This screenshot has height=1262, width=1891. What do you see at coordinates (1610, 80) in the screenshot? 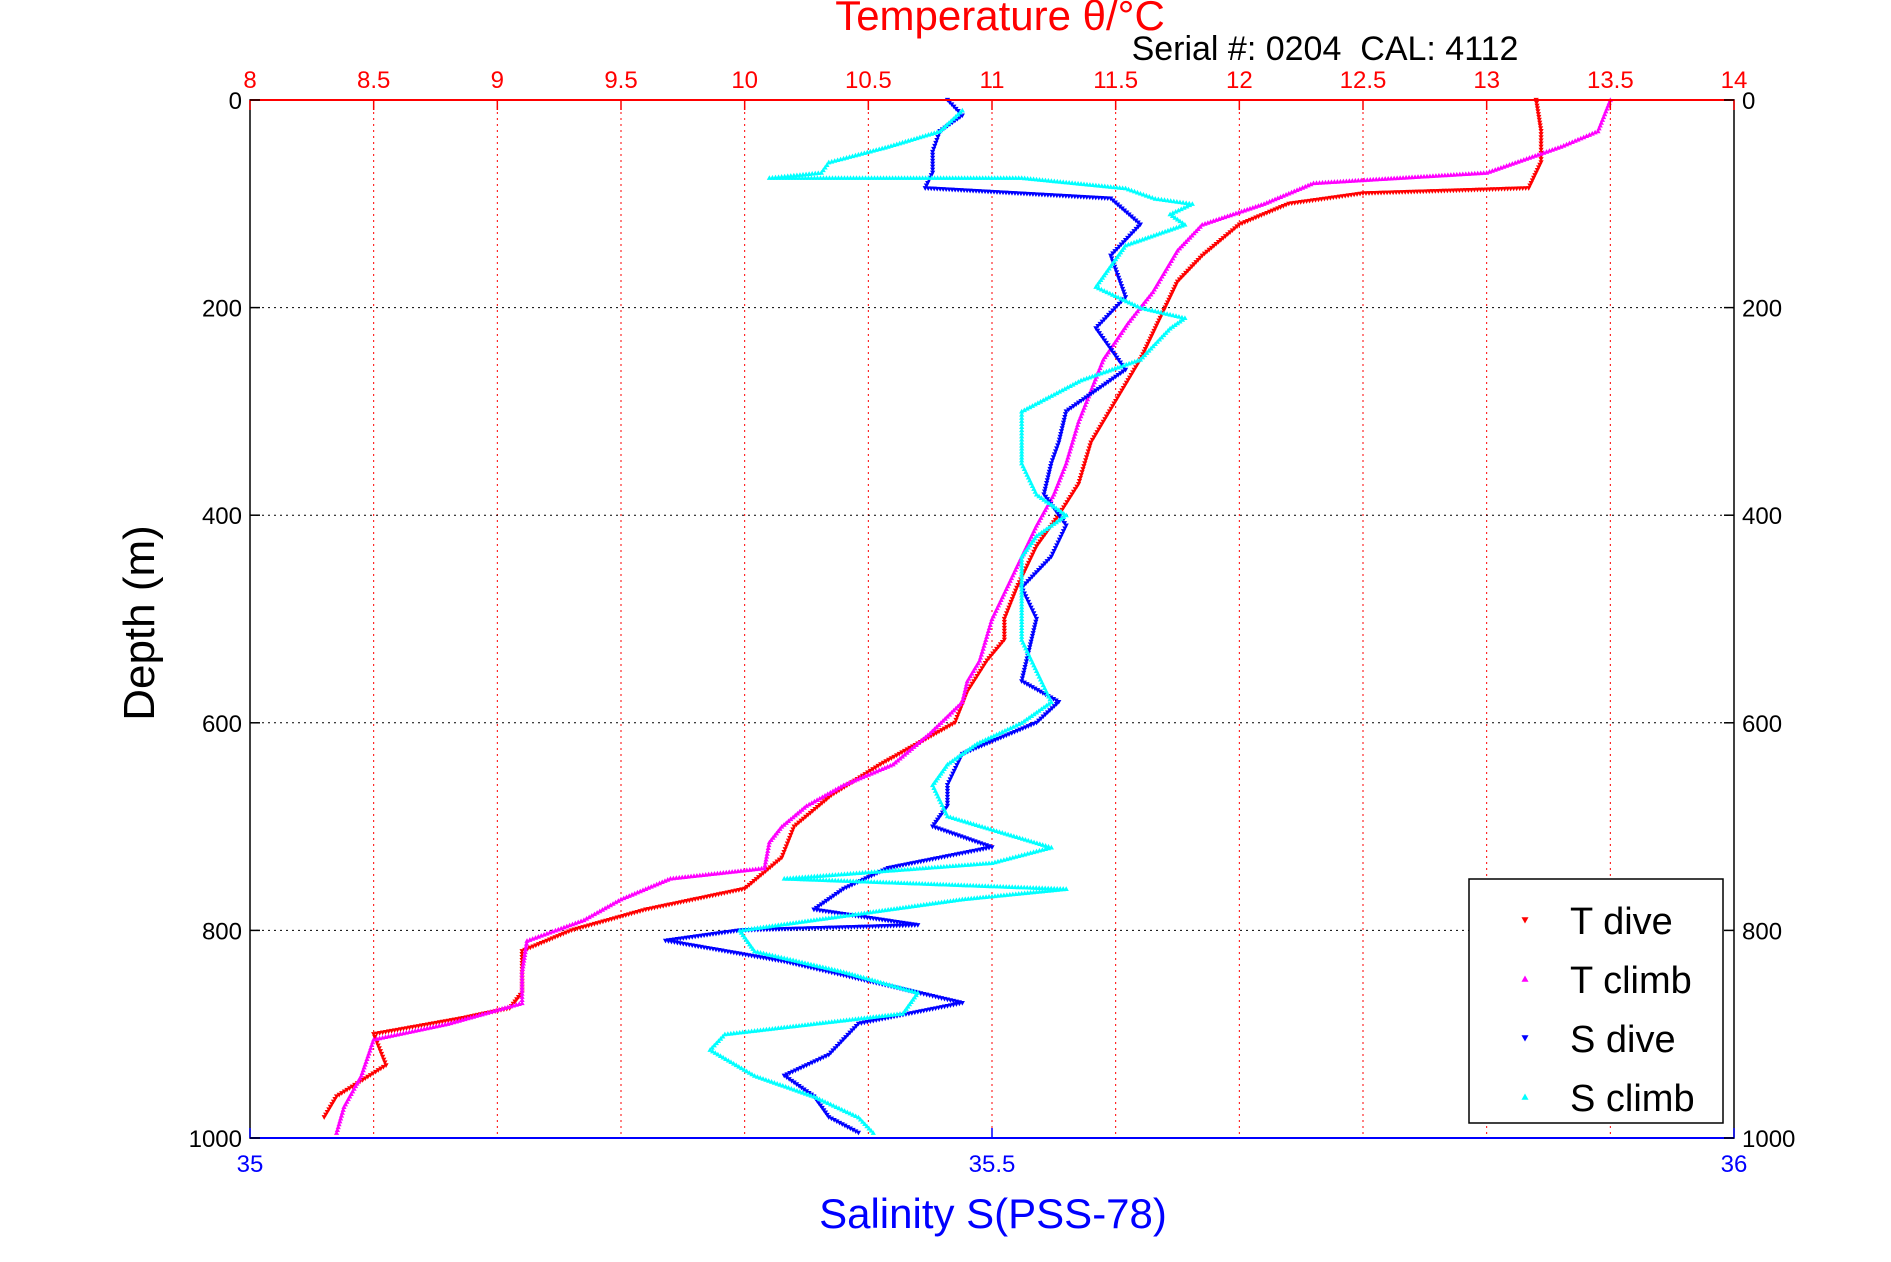
I see `temperature-tick-label: 13.5` at bounding box center [1610, 80].